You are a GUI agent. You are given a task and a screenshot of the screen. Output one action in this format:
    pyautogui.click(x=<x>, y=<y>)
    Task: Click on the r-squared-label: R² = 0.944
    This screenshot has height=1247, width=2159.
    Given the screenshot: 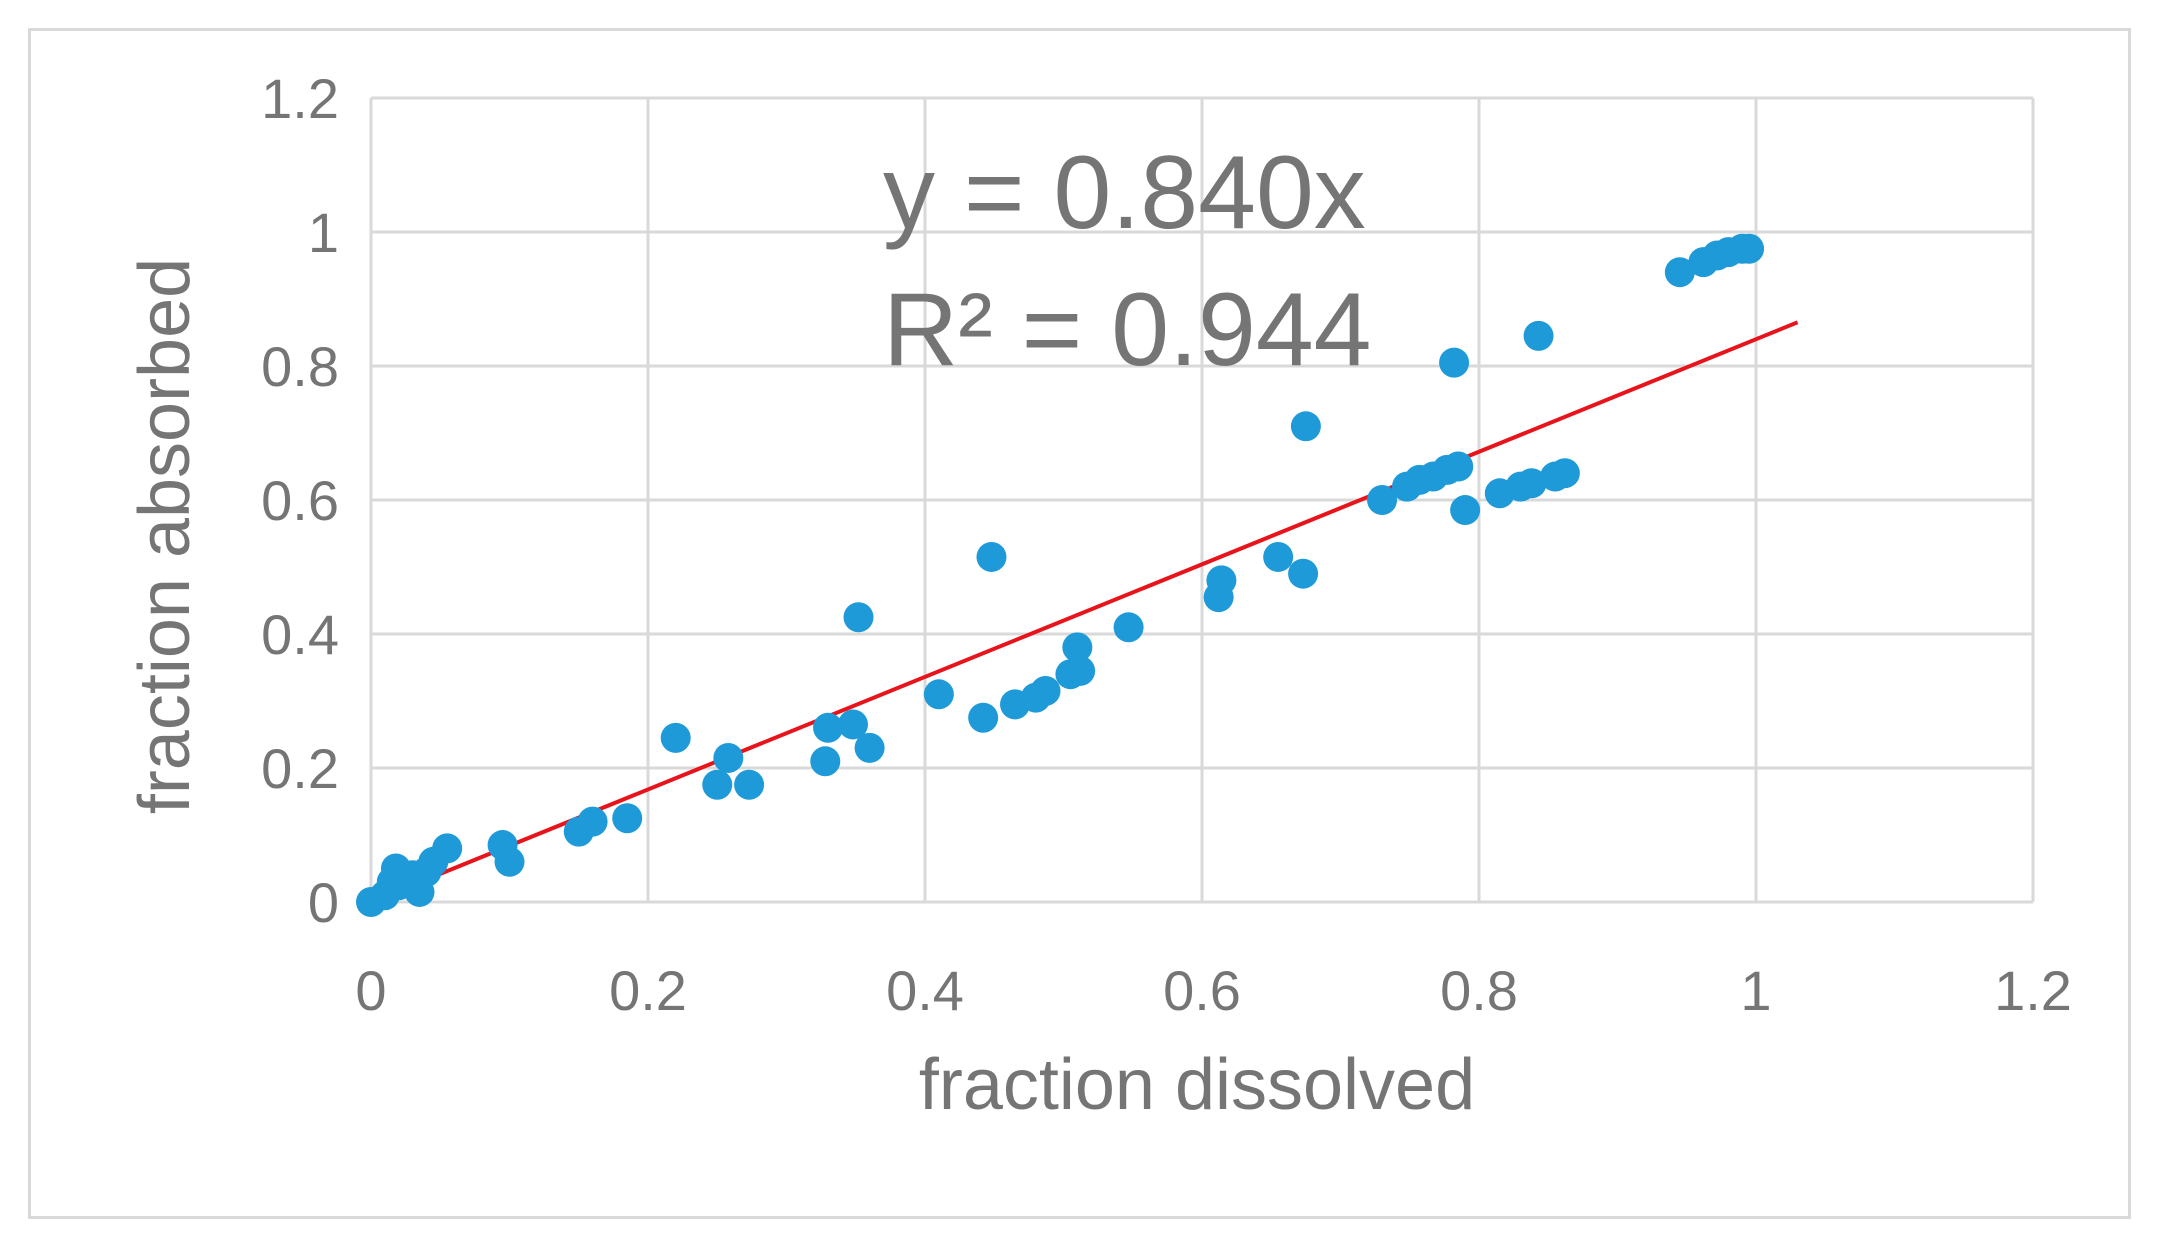 What is the action you would take?
    pyautogui.click(x=1127, y=330)
    